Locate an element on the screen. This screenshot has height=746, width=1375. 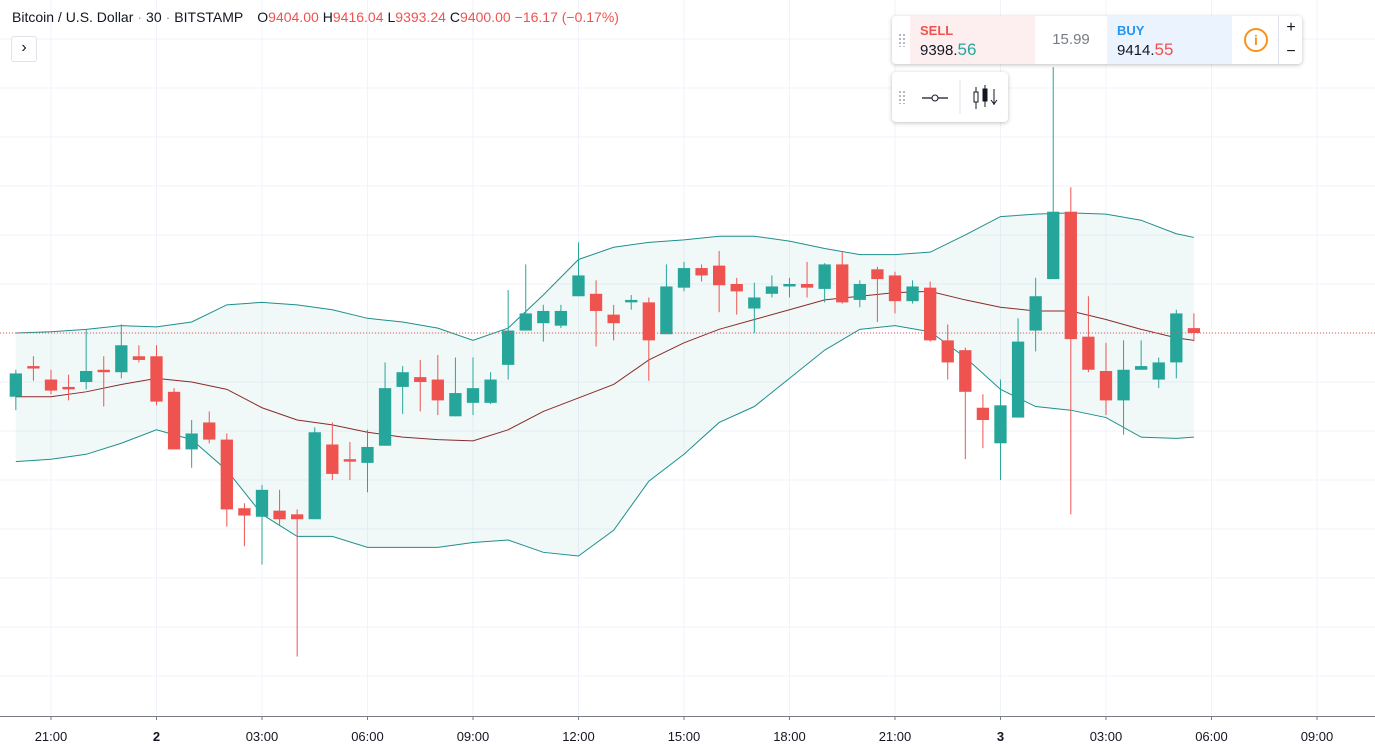
close-value: 9400.00 is located at coordinates (485, 17).